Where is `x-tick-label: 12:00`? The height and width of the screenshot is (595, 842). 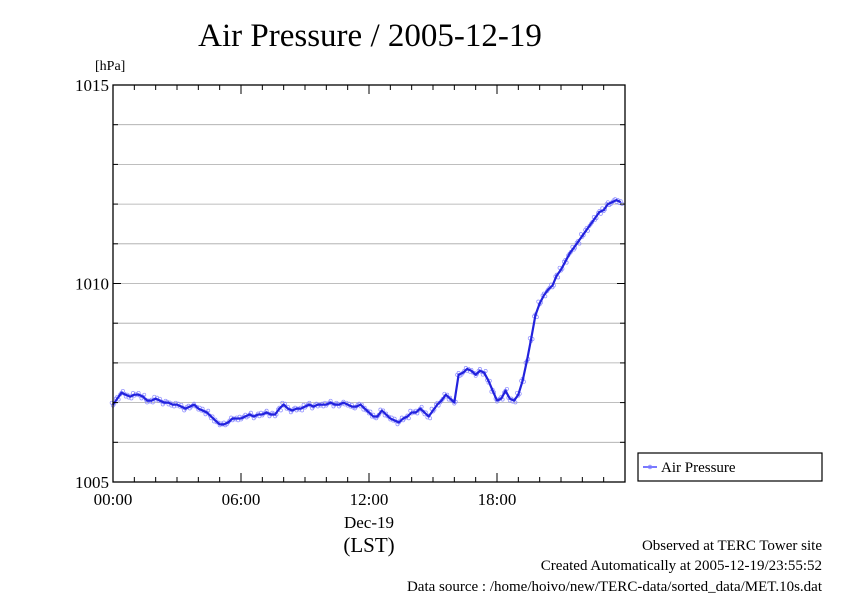 x-tick-label: 12:00 is located at coordinates (369, 499).